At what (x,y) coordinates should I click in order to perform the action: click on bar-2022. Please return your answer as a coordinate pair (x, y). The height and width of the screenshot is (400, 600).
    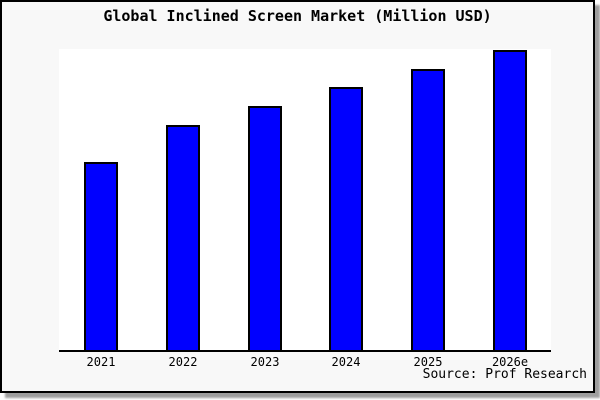
    Looking at the image, I should click on (183, 237).